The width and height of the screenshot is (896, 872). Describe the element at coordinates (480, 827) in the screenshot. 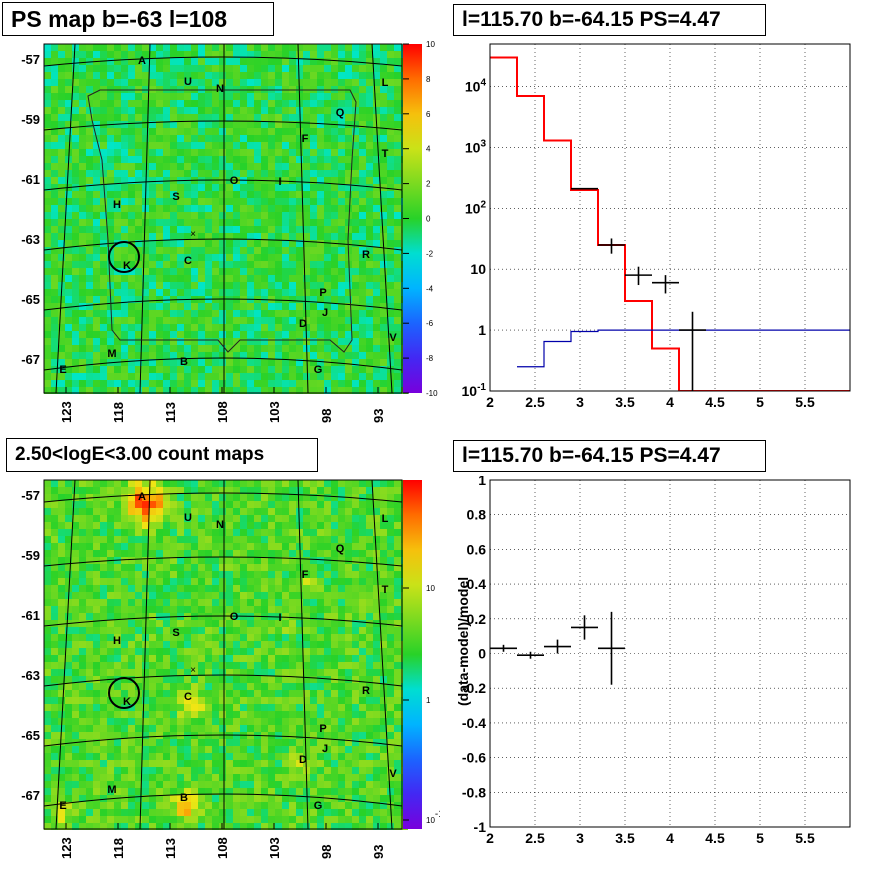

I see `y-tick-label: -1` at that location.